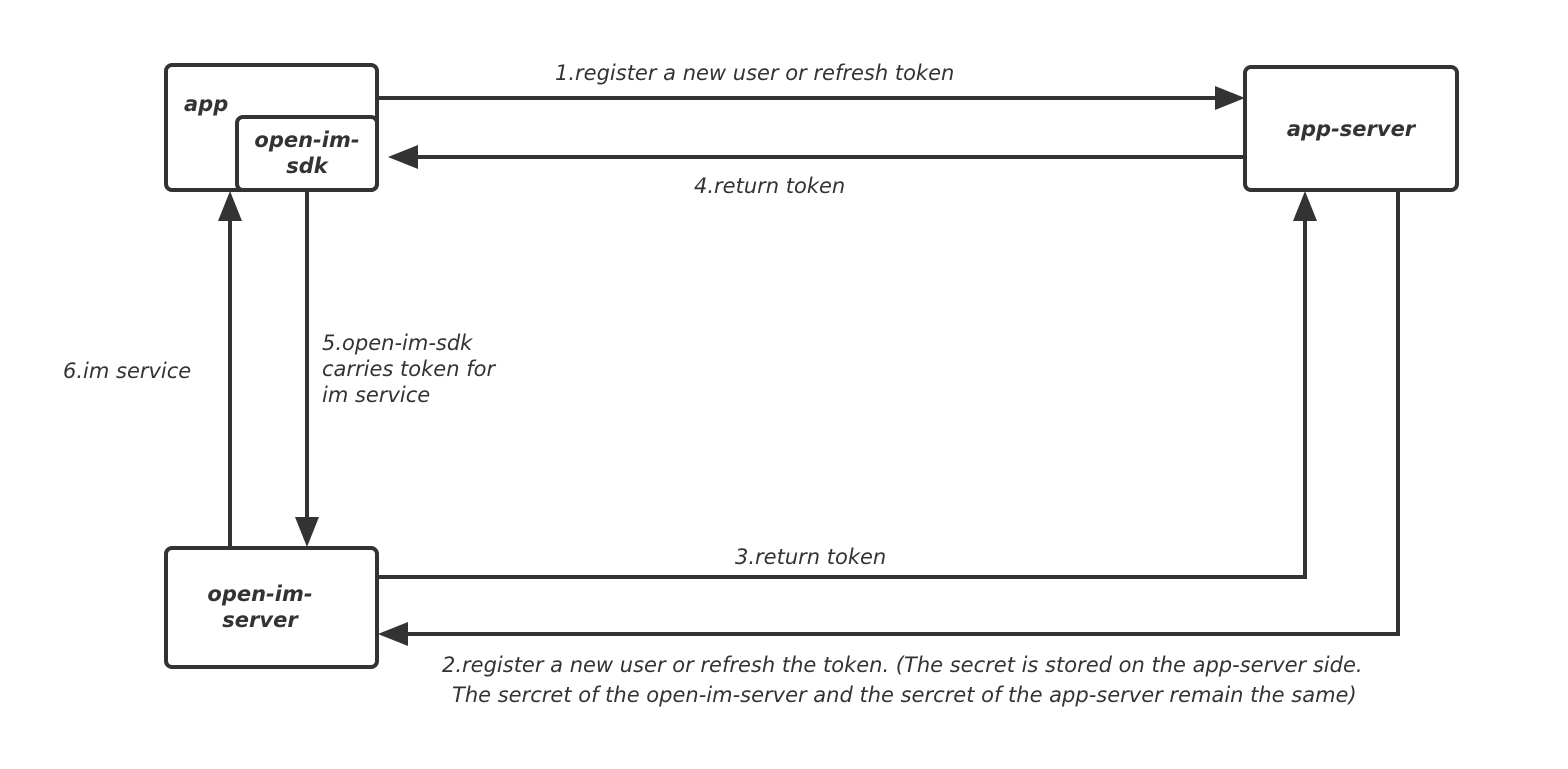  Describe the element at coordinates (307, 532) in the screenshot. I see `arrow-5-head` at that location.